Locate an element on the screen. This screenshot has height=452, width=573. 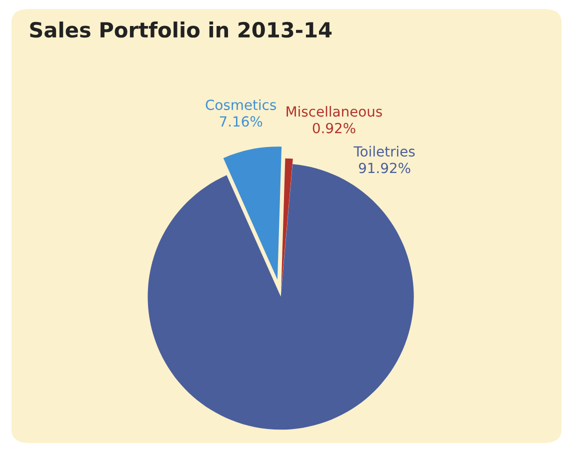
slice-label: Cosmetics is located at coordinates (241, 104).